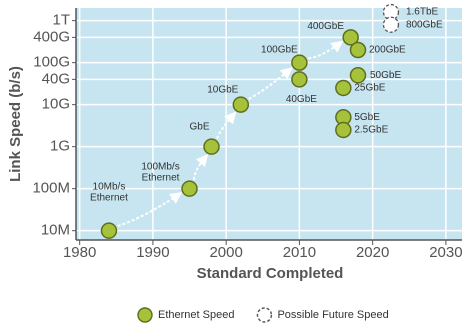  Describe the element at coordinates (445, 252) in the screenshot. I see `x-tick-label: 2030` at that location.